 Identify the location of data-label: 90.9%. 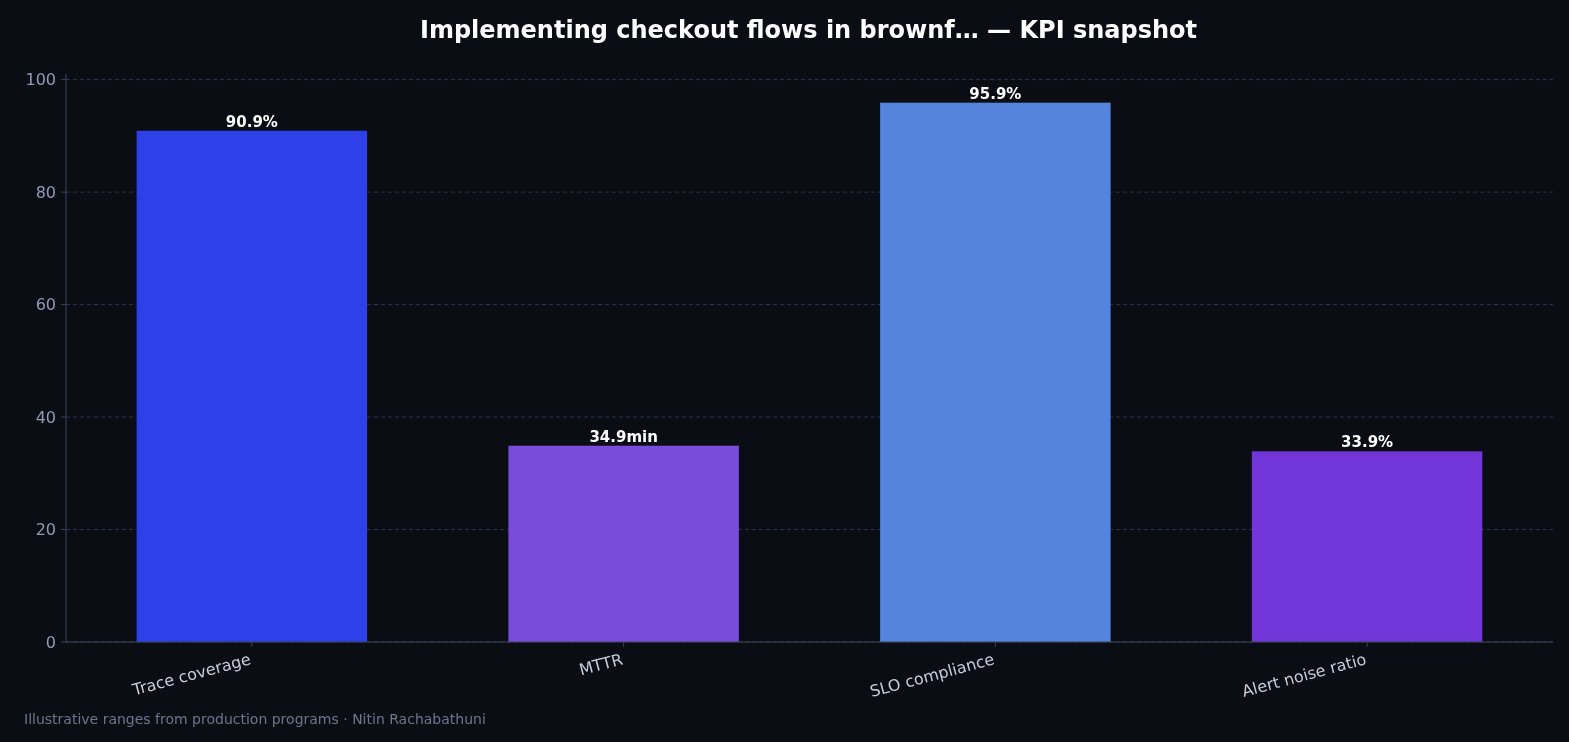
(251, 121).